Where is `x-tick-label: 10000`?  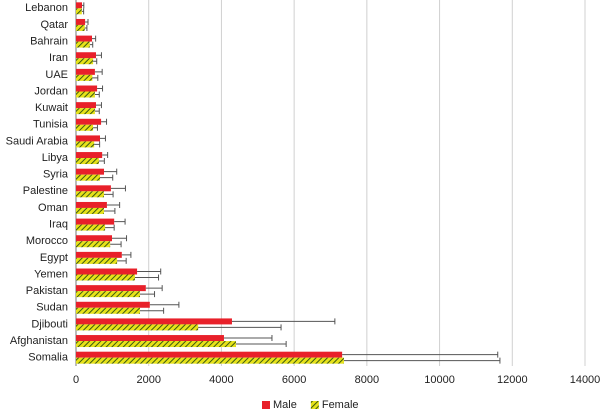 x-tick-label: 10000 is located at coordinates (439, 380).